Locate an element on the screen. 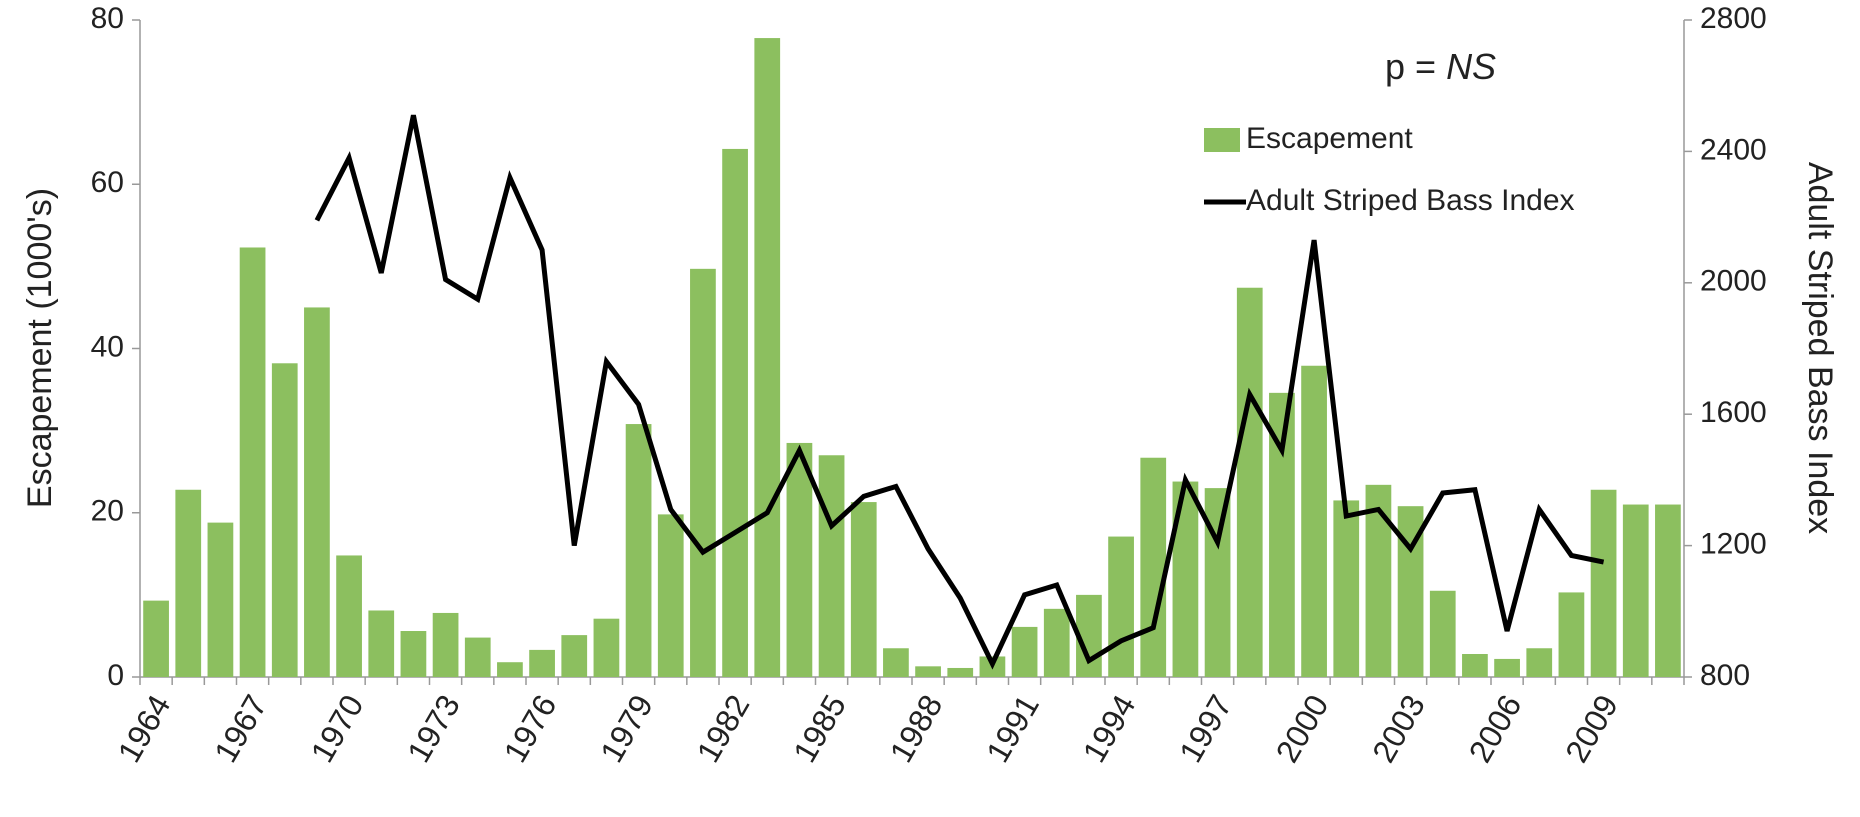 This screenshot has height=817, width=1860. y-tick-label: 80 is located at coordinates (107, 18).